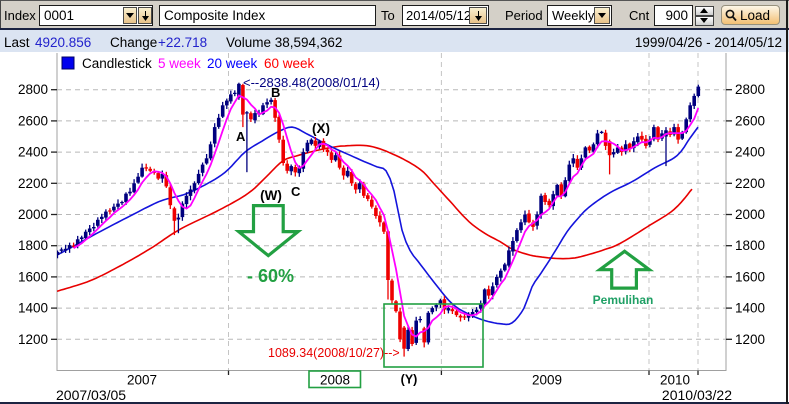 The image size is (789, 404). Describe the element at coordinates (241, 136) in the screenshot. I see `svg-text: A` at that location.